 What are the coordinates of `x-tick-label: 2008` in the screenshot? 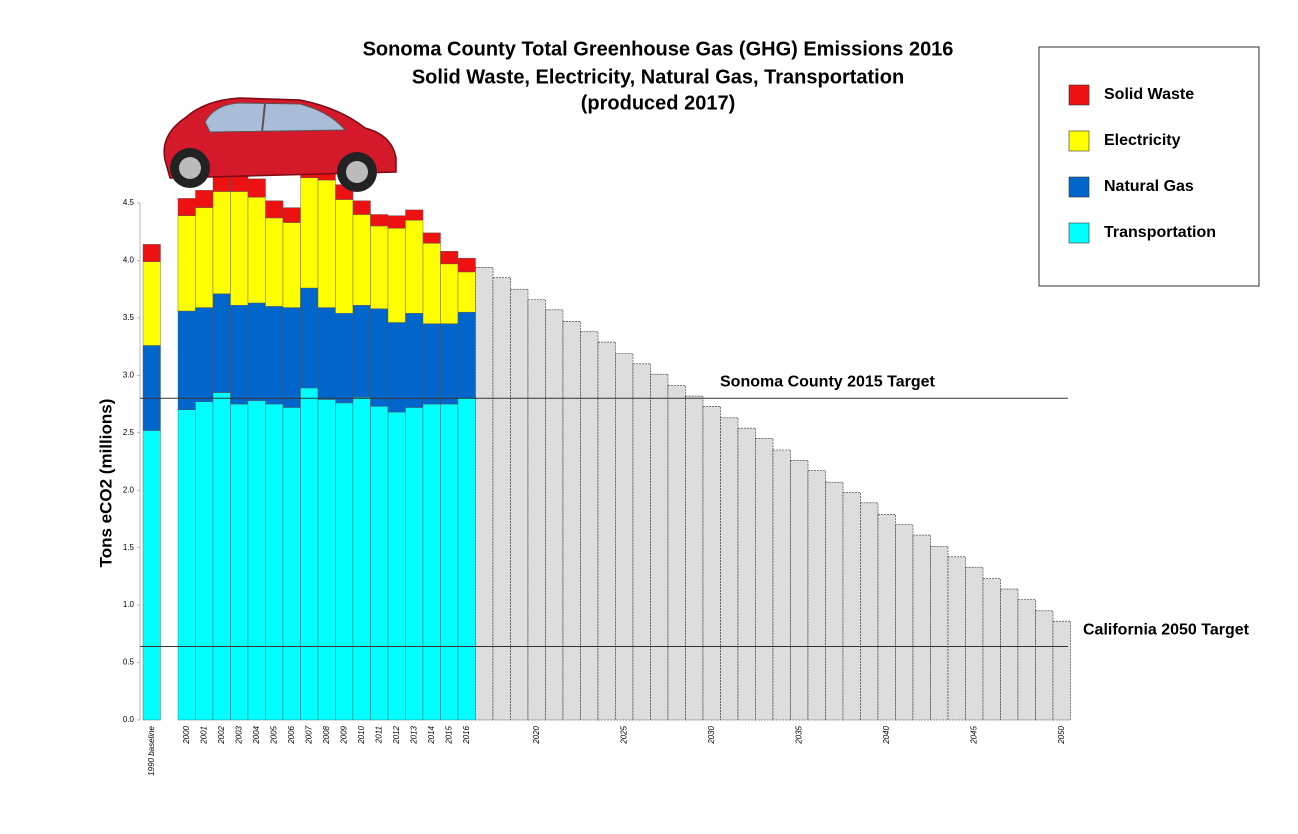 It's located at (326, 734).